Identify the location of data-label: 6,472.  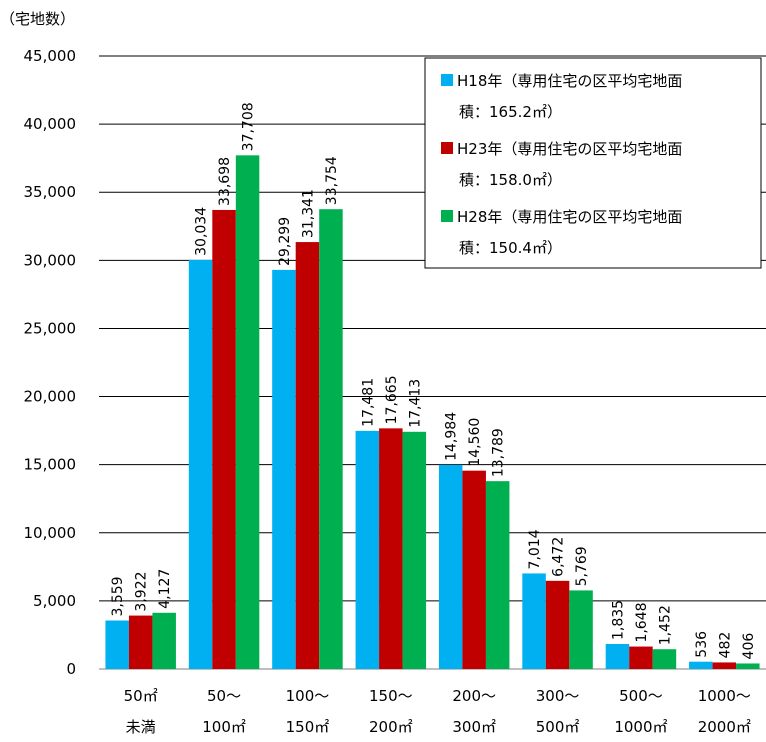
(559, 557).